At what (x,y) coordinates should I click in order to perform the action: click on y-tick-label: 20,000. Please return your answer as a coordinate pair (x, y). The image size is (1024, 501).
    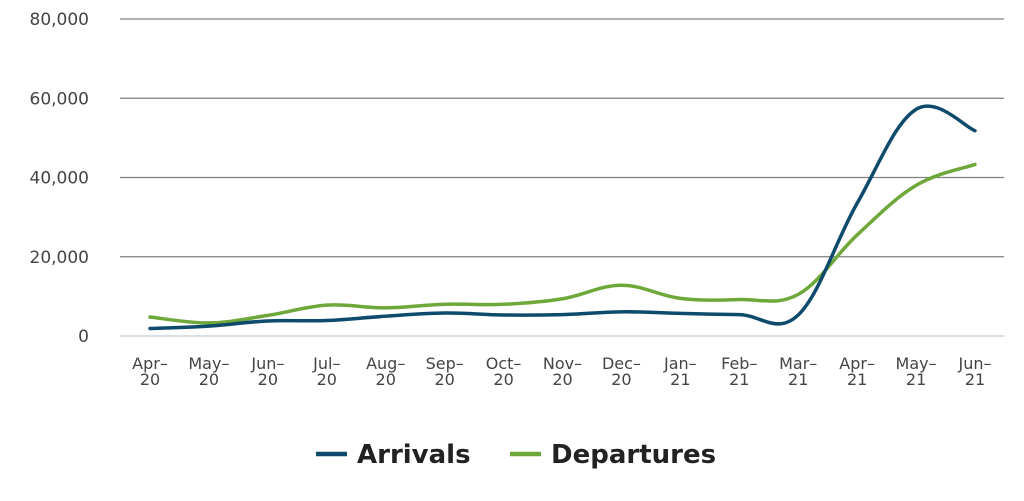
    Looking at the image, I should click on (59, 258).